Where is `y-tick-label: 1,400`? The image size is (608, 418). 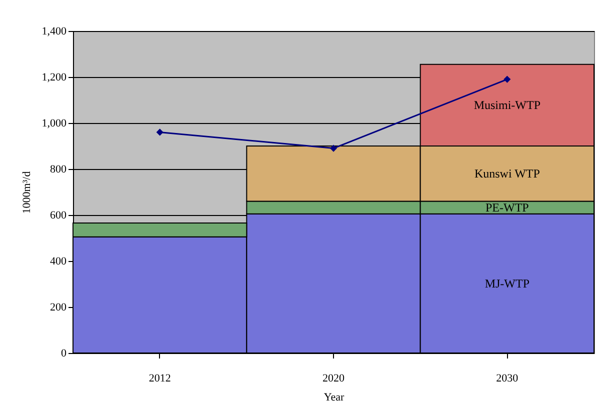
y-tick-label: 1,400 is located at coordinates (54, 32).